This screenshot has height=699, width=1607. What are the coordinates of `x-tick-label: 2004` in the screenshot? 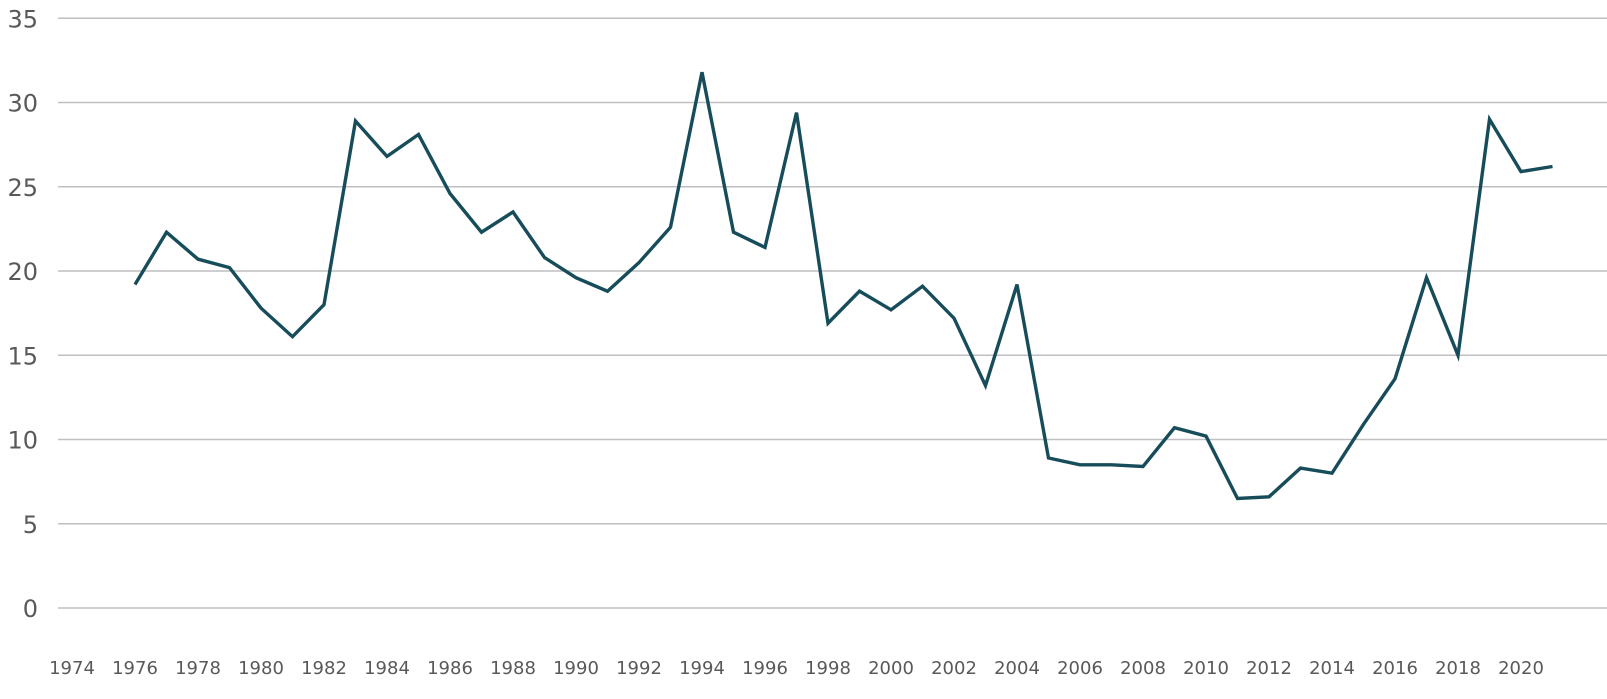 It's located at (1017, 668).